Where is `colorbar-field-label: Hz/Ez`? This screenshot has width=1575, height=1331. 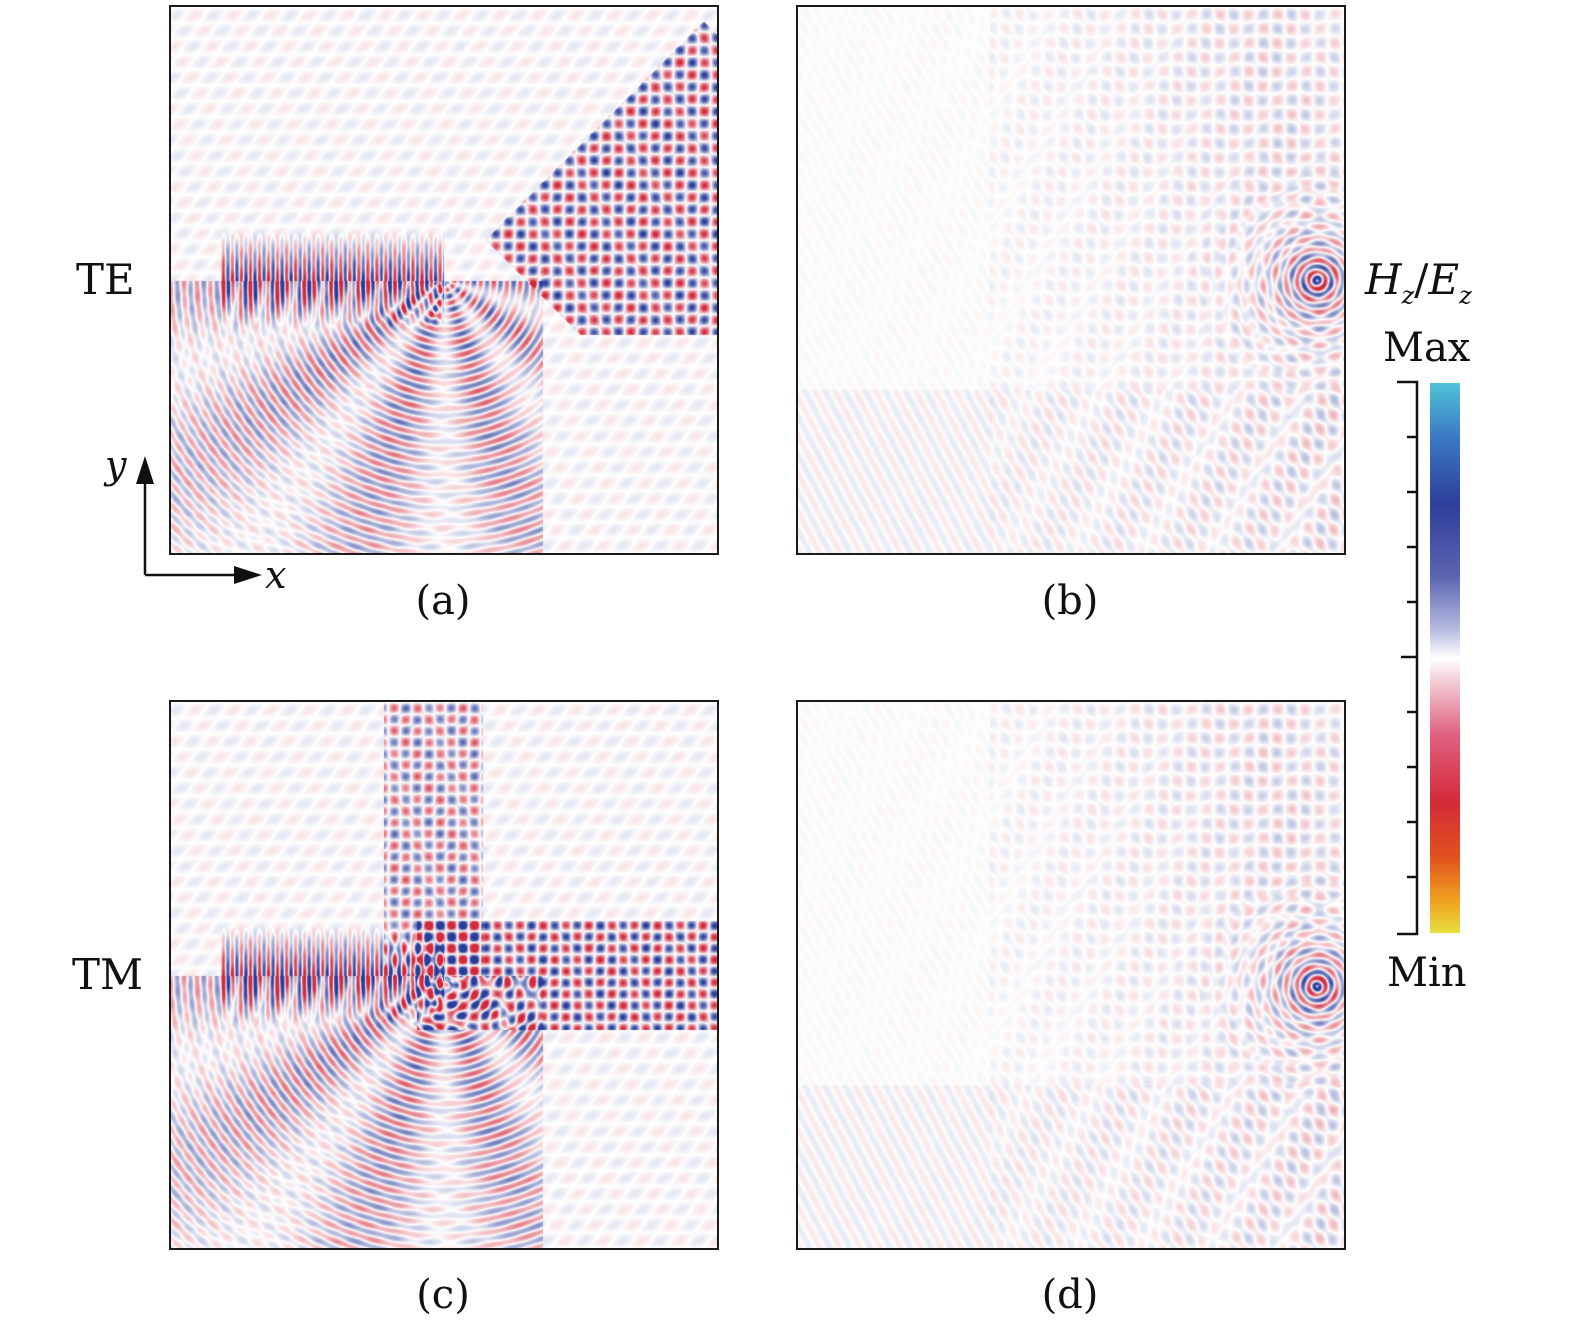 colorbar-field-label: Hz/Ez is located at coordinates (1418, 282).